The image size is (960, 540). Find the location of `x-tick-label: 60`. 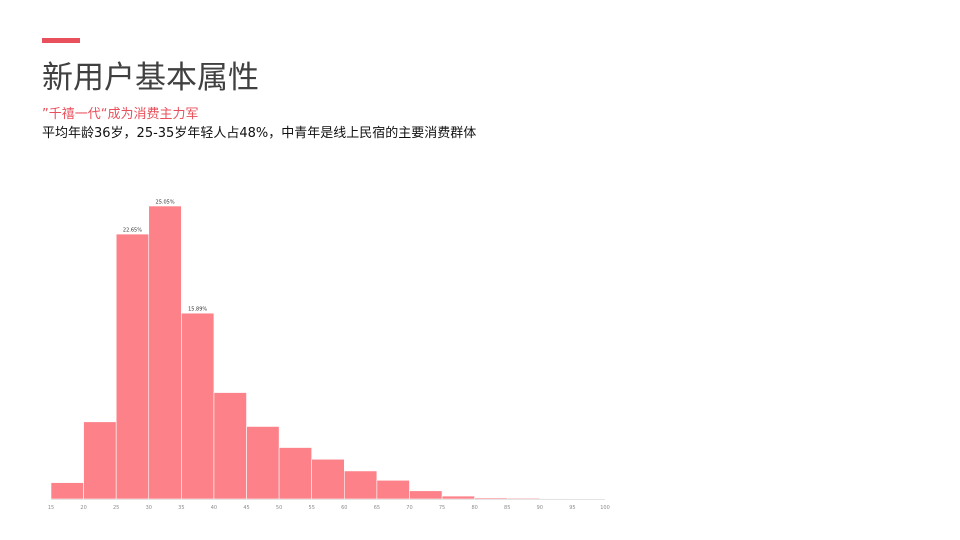

x-tick-label: 60 is located at coordinates (344, 508).